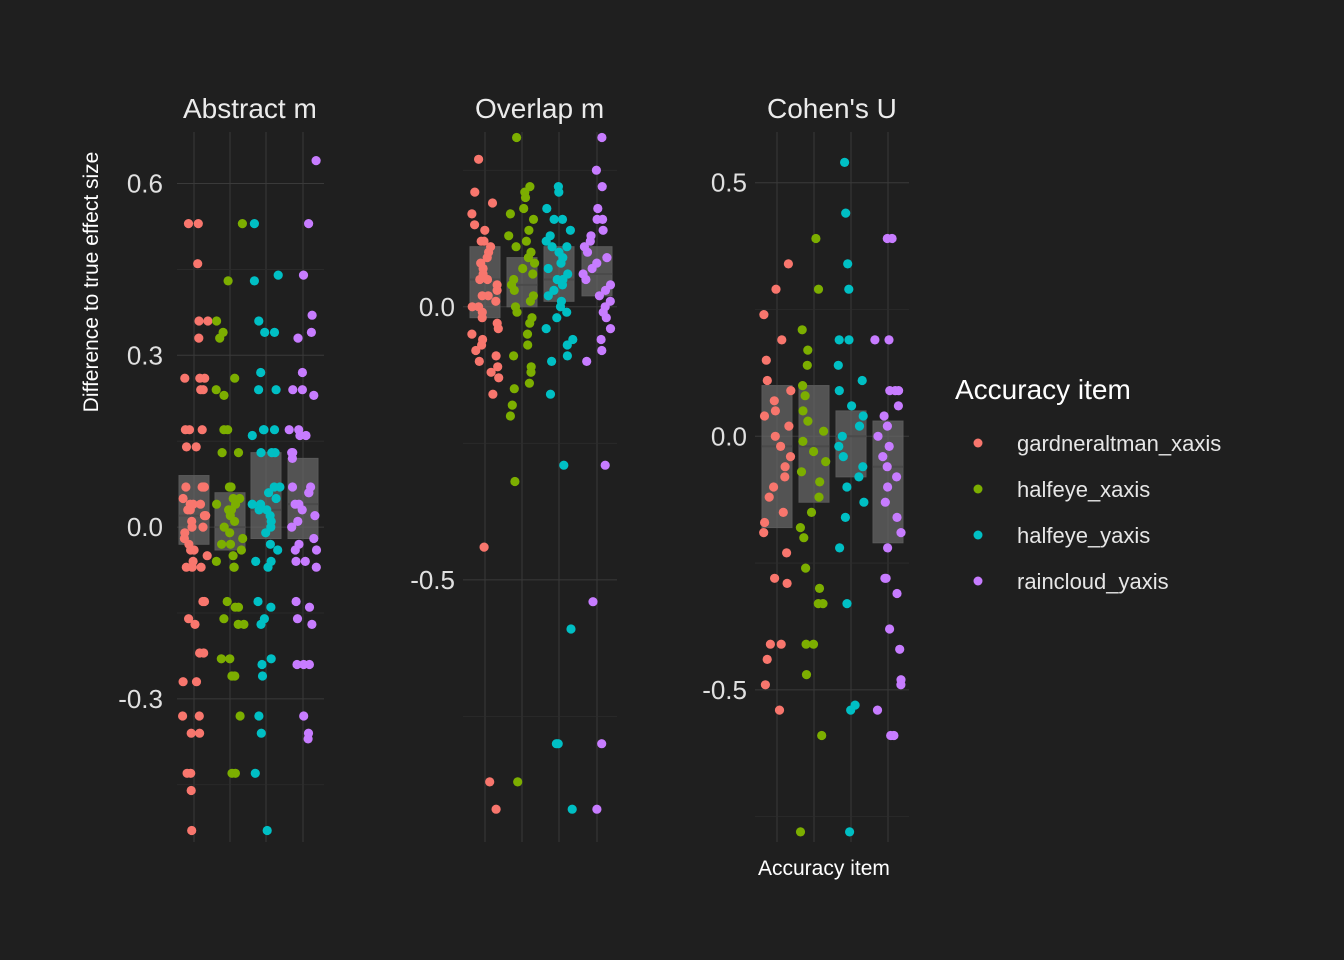  Describe the element at coordinates (221, 467) in the screenshot. I see `facet-abstract: -0.3 0.0 0.3 0.6 Abstract m` at that location.